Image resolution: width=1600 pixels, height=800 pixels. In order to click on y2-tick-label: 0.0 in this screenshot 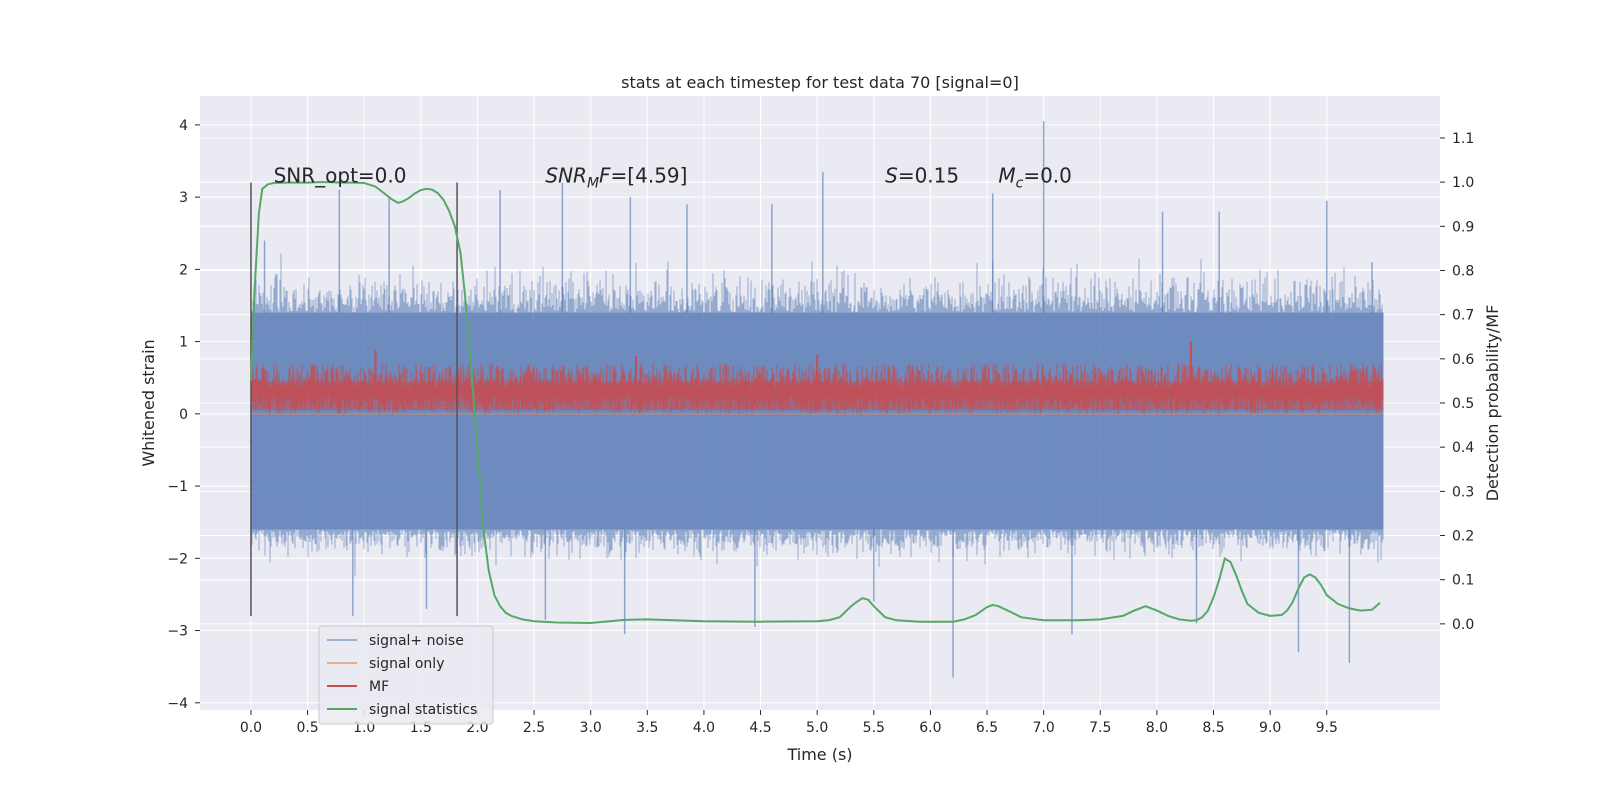, I will do `click(1463, 625)`.